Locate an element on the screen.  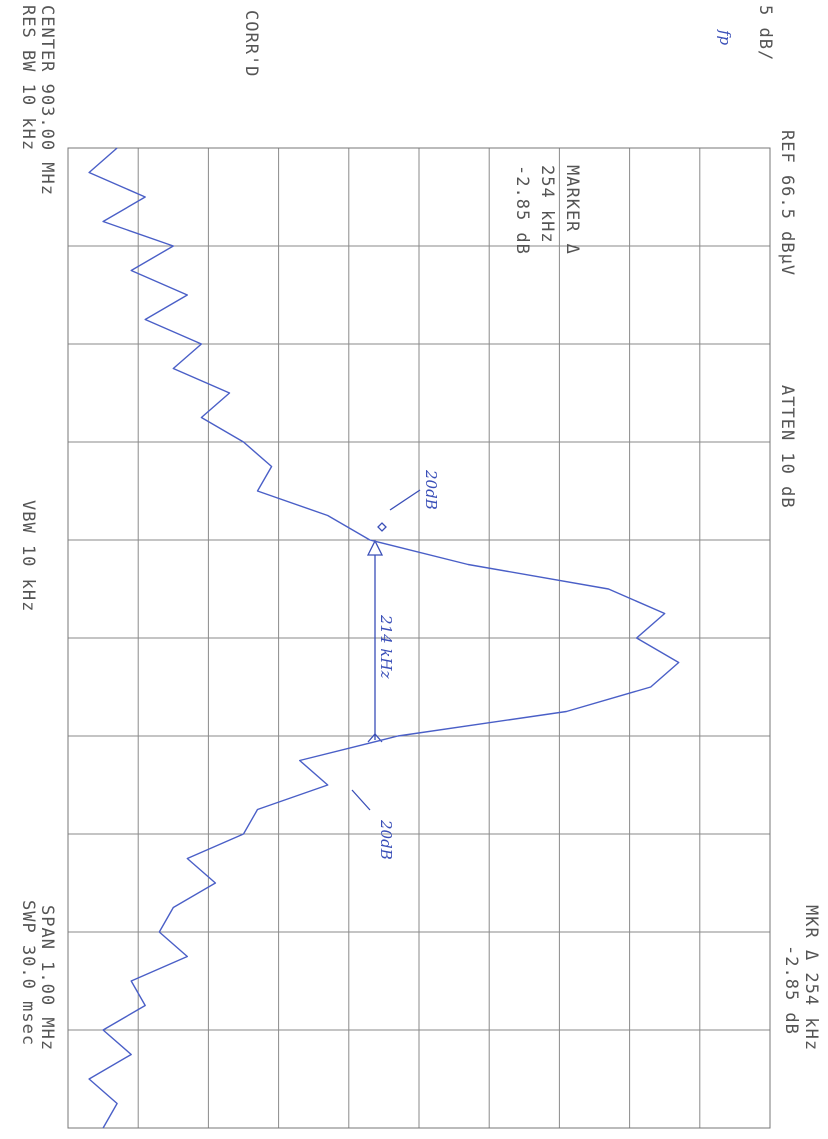
marker-title: MARKER Δ is located at coordinates (572, 210).